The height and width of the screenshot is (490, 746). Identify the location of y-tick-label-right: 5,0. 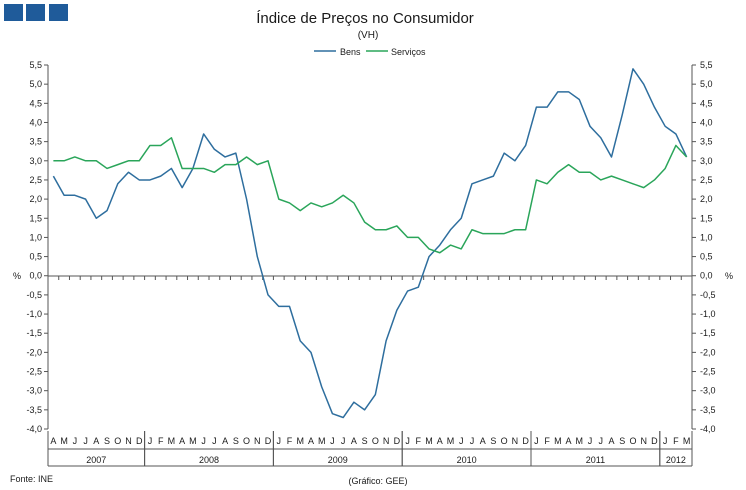
(706, 84).